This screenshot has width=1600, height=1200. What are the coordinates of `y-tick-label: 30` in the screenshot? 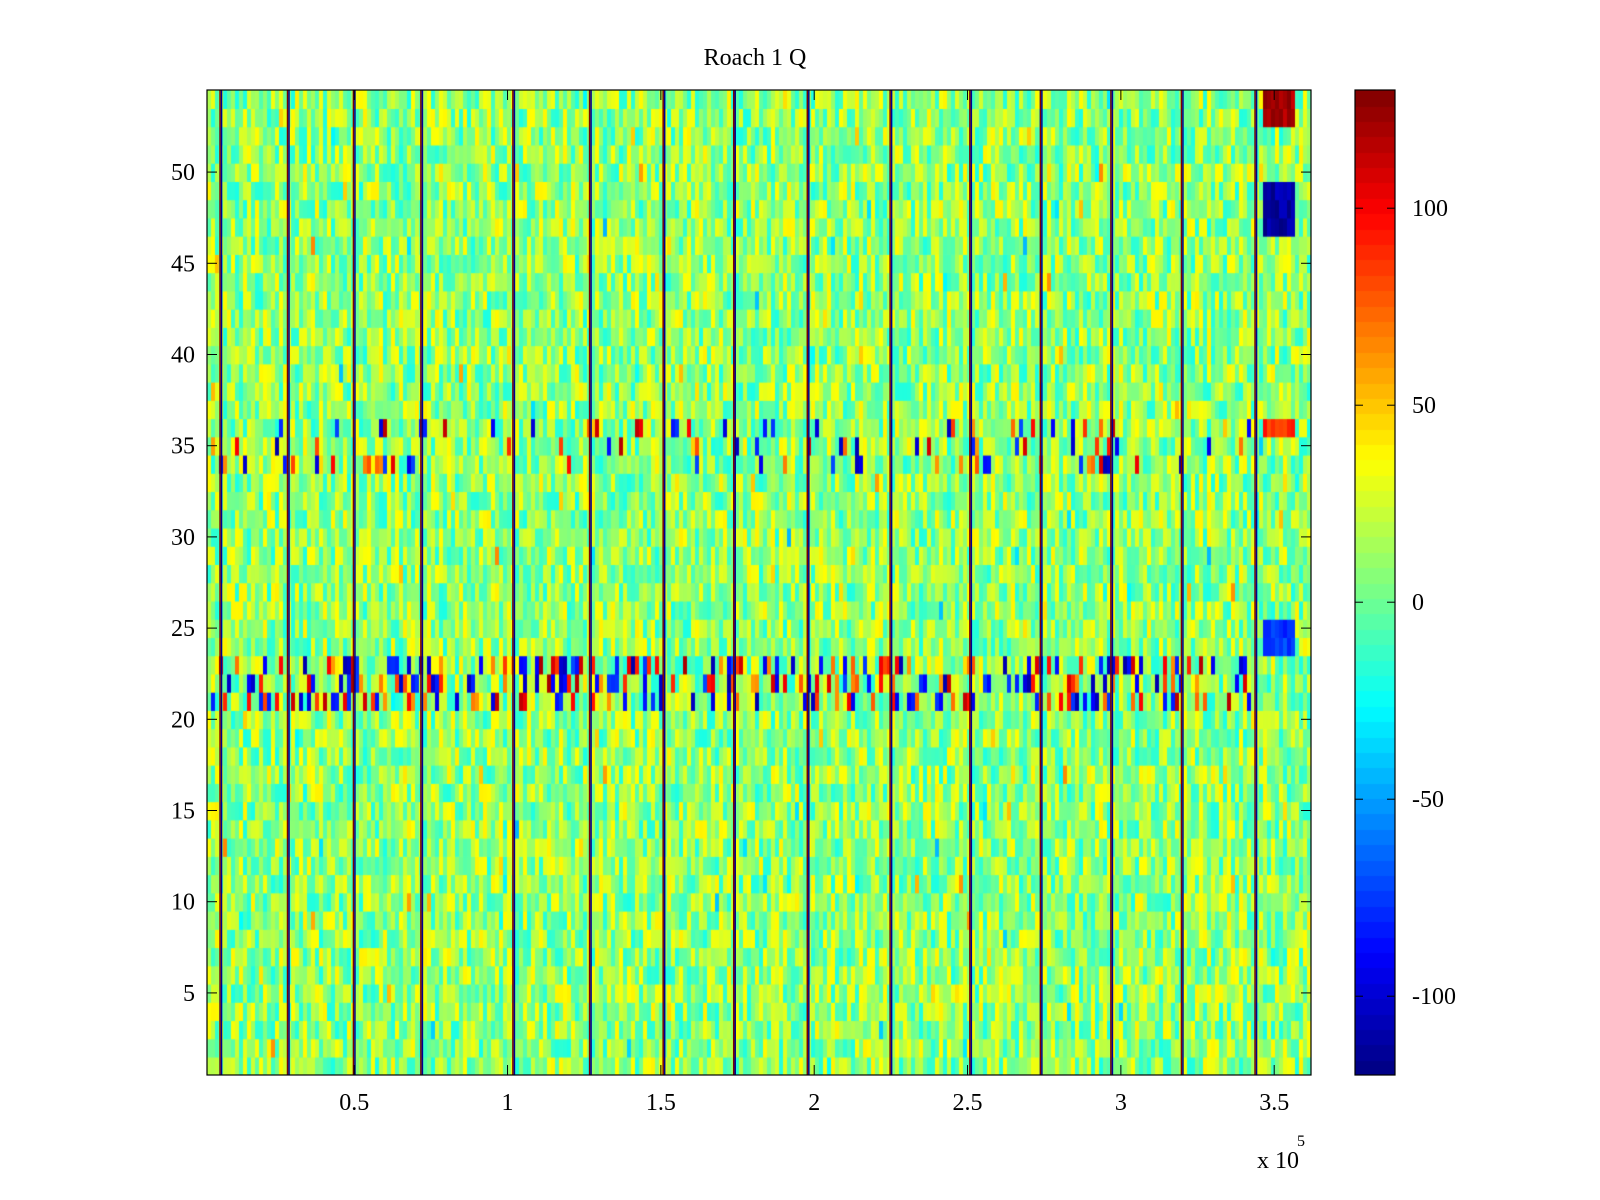 It's located at (183, 538).